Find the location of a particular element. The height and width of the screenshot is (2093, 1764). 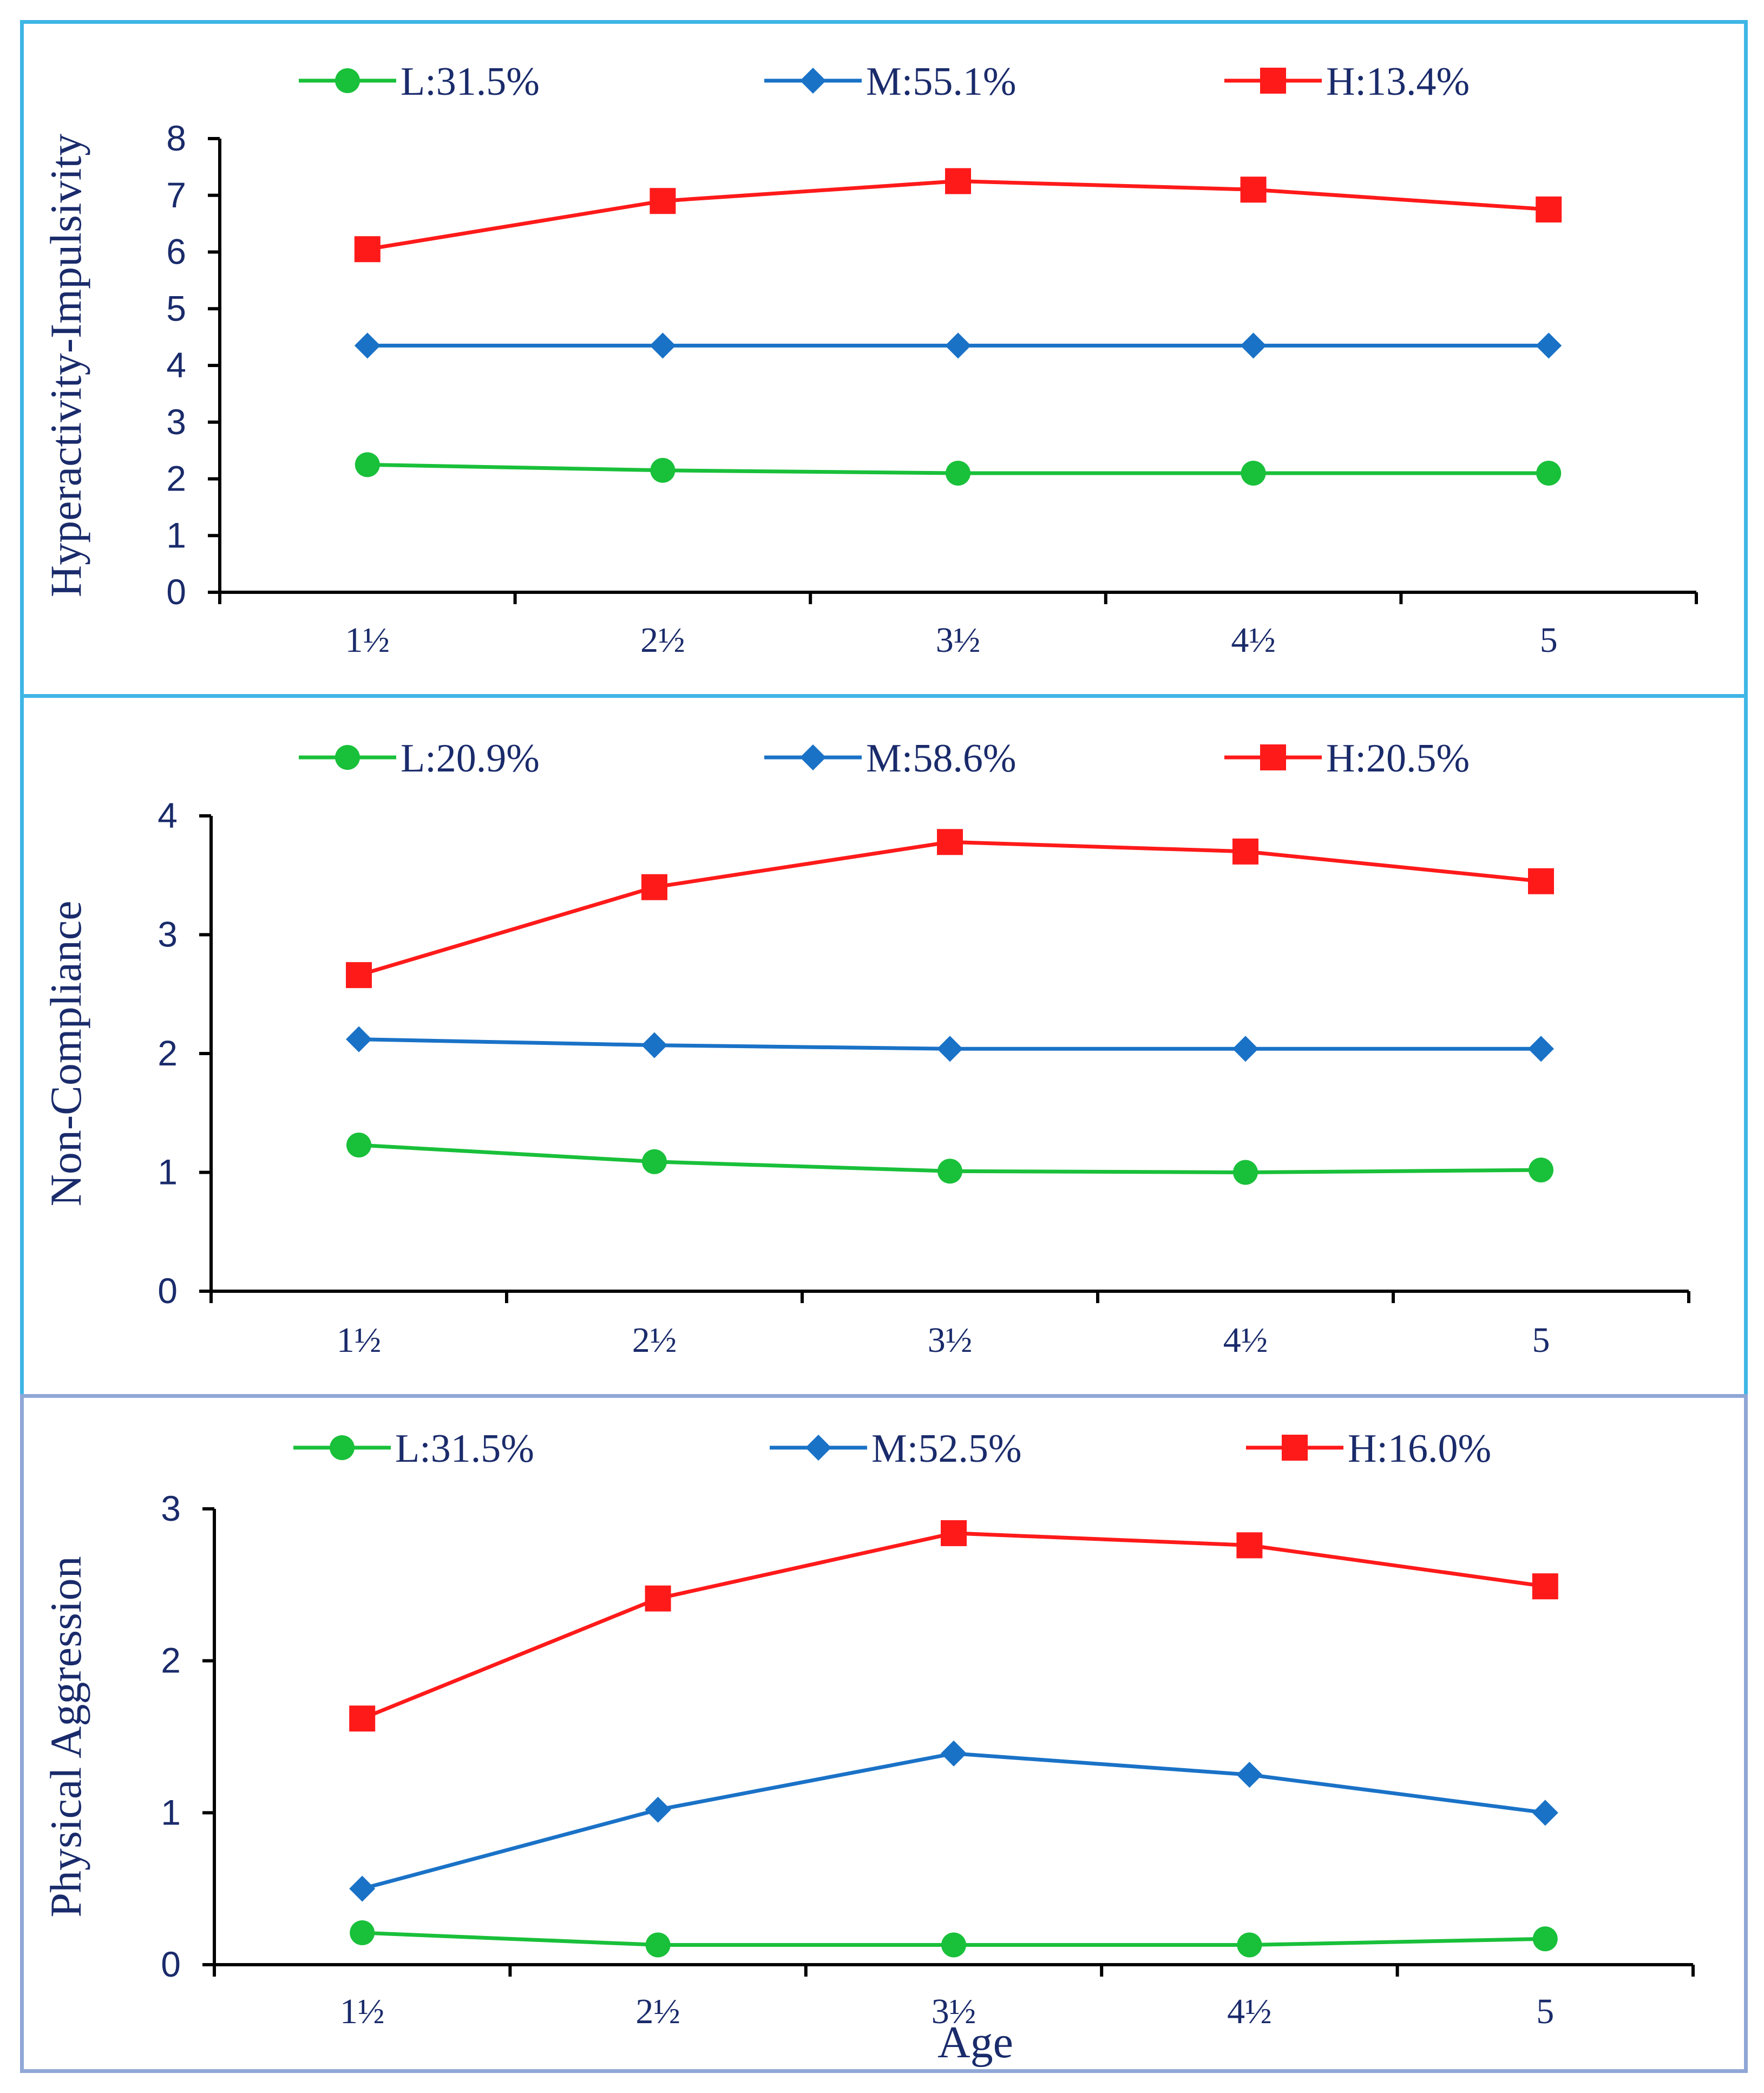

legend-marker-circle is located at coordinates (348, 758).